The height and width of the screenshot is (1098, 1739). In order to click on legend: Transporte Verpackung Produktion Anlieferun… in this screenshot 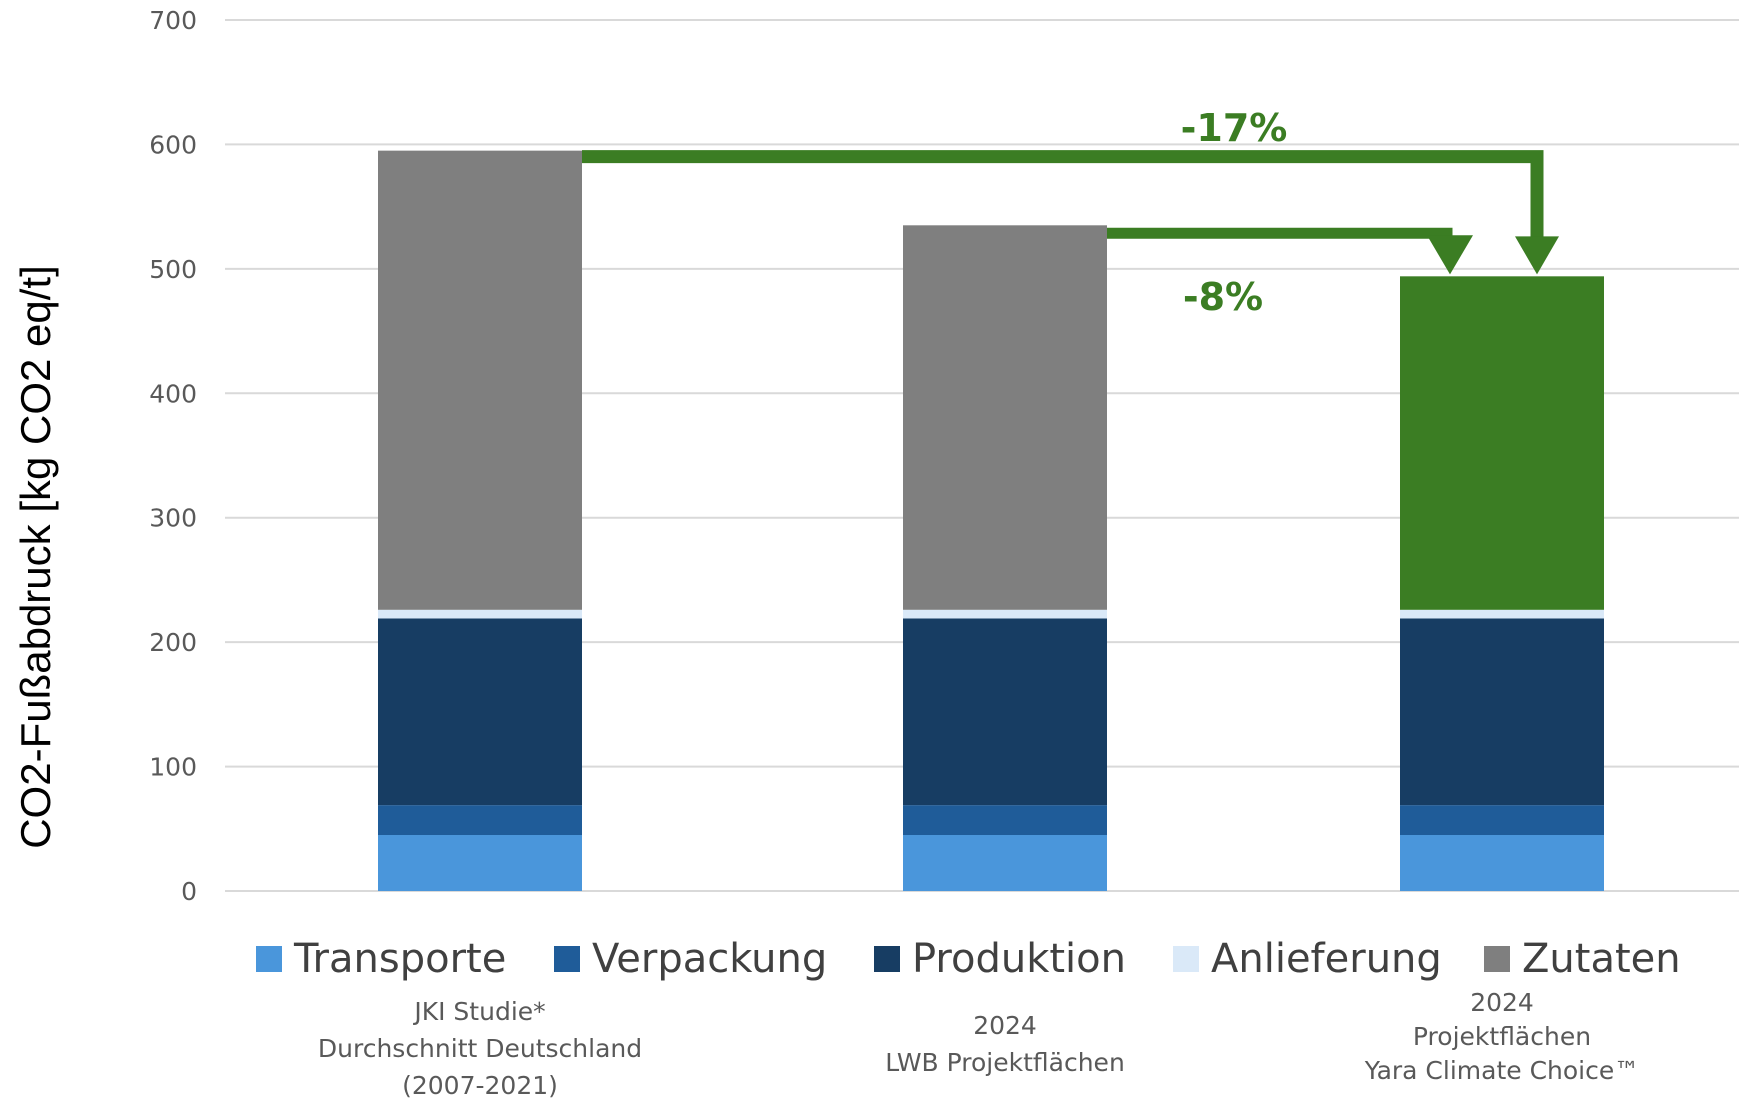, I will do `click(968, 959)`.